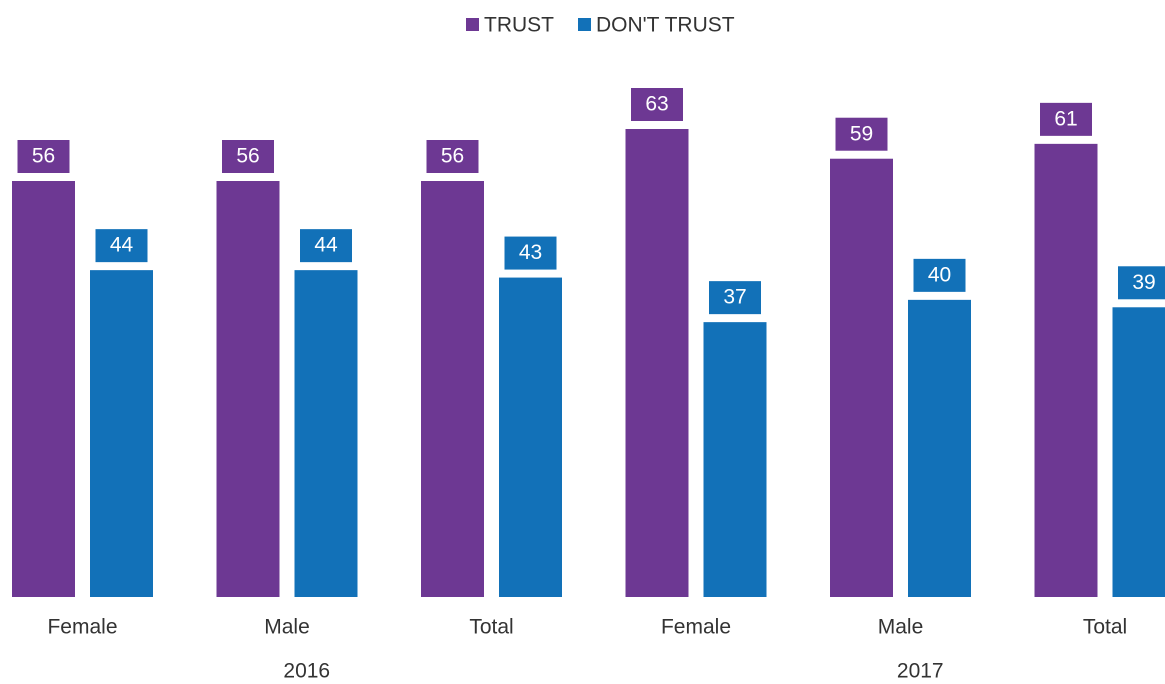 This screenshot has width=1165, height=684. I want to click on group-label: 2016, so click(306, 671).